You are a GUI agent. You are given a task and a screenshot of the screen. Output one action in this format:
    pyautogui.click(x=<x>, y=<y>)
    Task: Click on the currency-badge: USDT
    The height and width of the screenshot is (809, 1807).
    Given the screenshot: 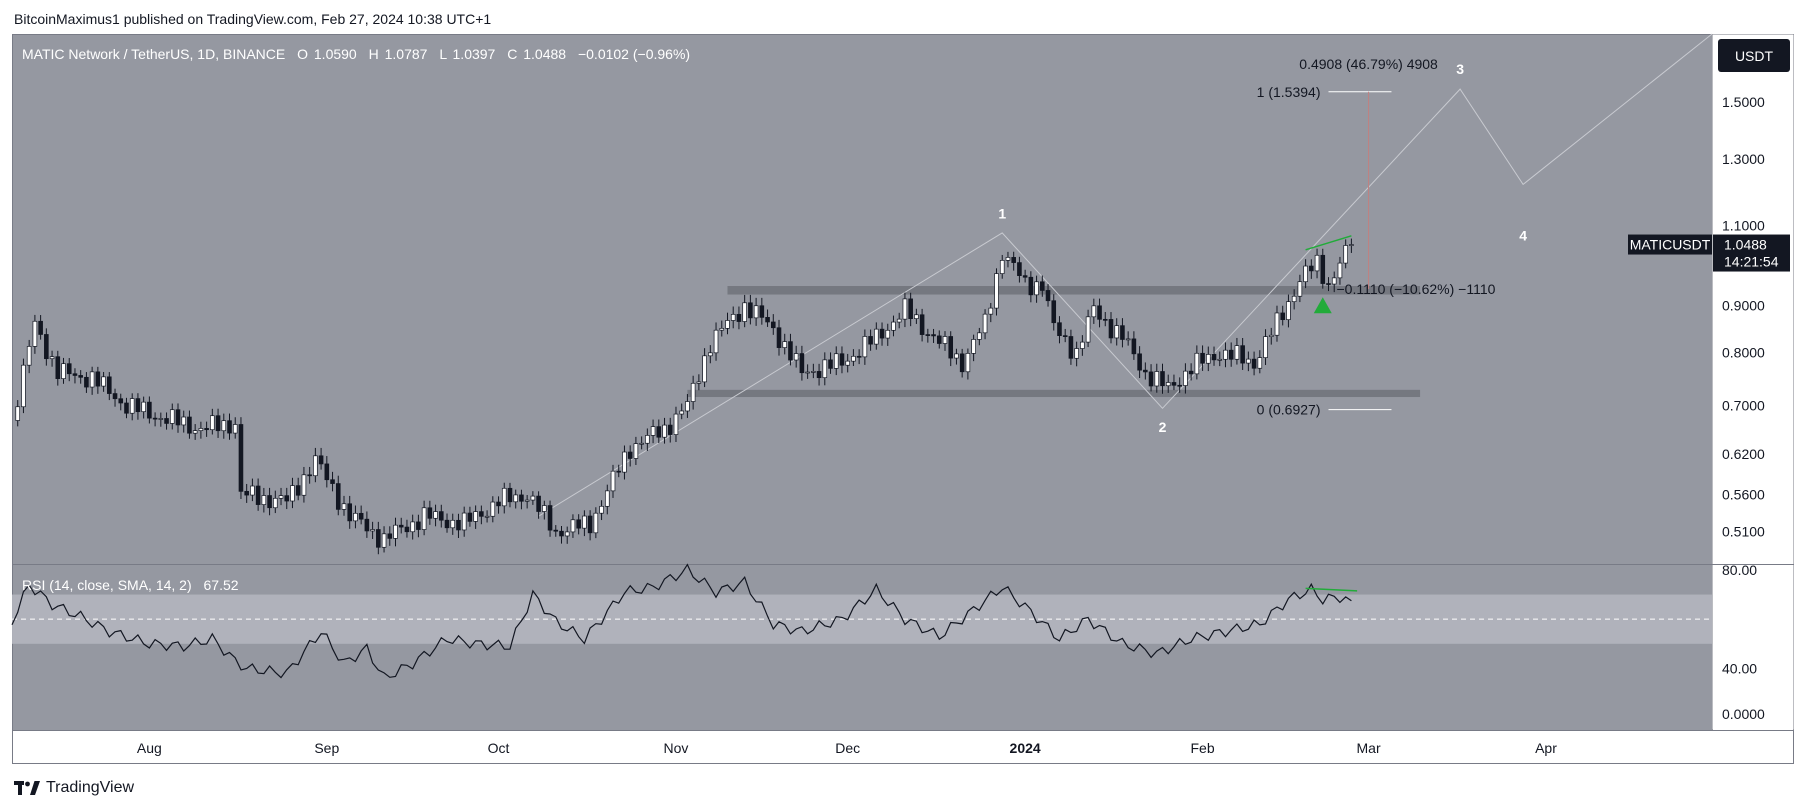 What is the action you would take?
    pyautogui.click(x=1754, y=55)
    